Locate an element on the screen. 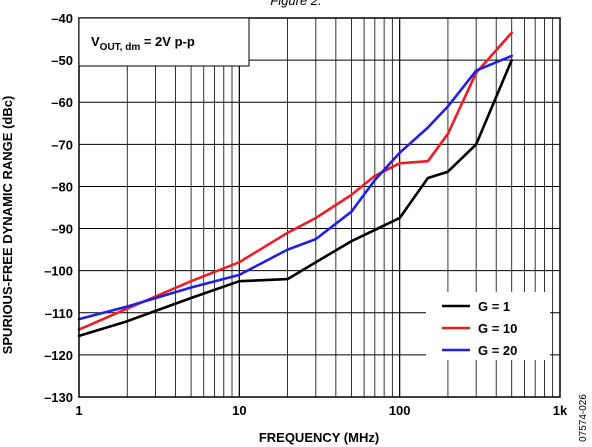 Image resolution: width=592 pixels, height=447 pixels. legend-label-g-10: G = 10 is located at coordinates (497, 328).